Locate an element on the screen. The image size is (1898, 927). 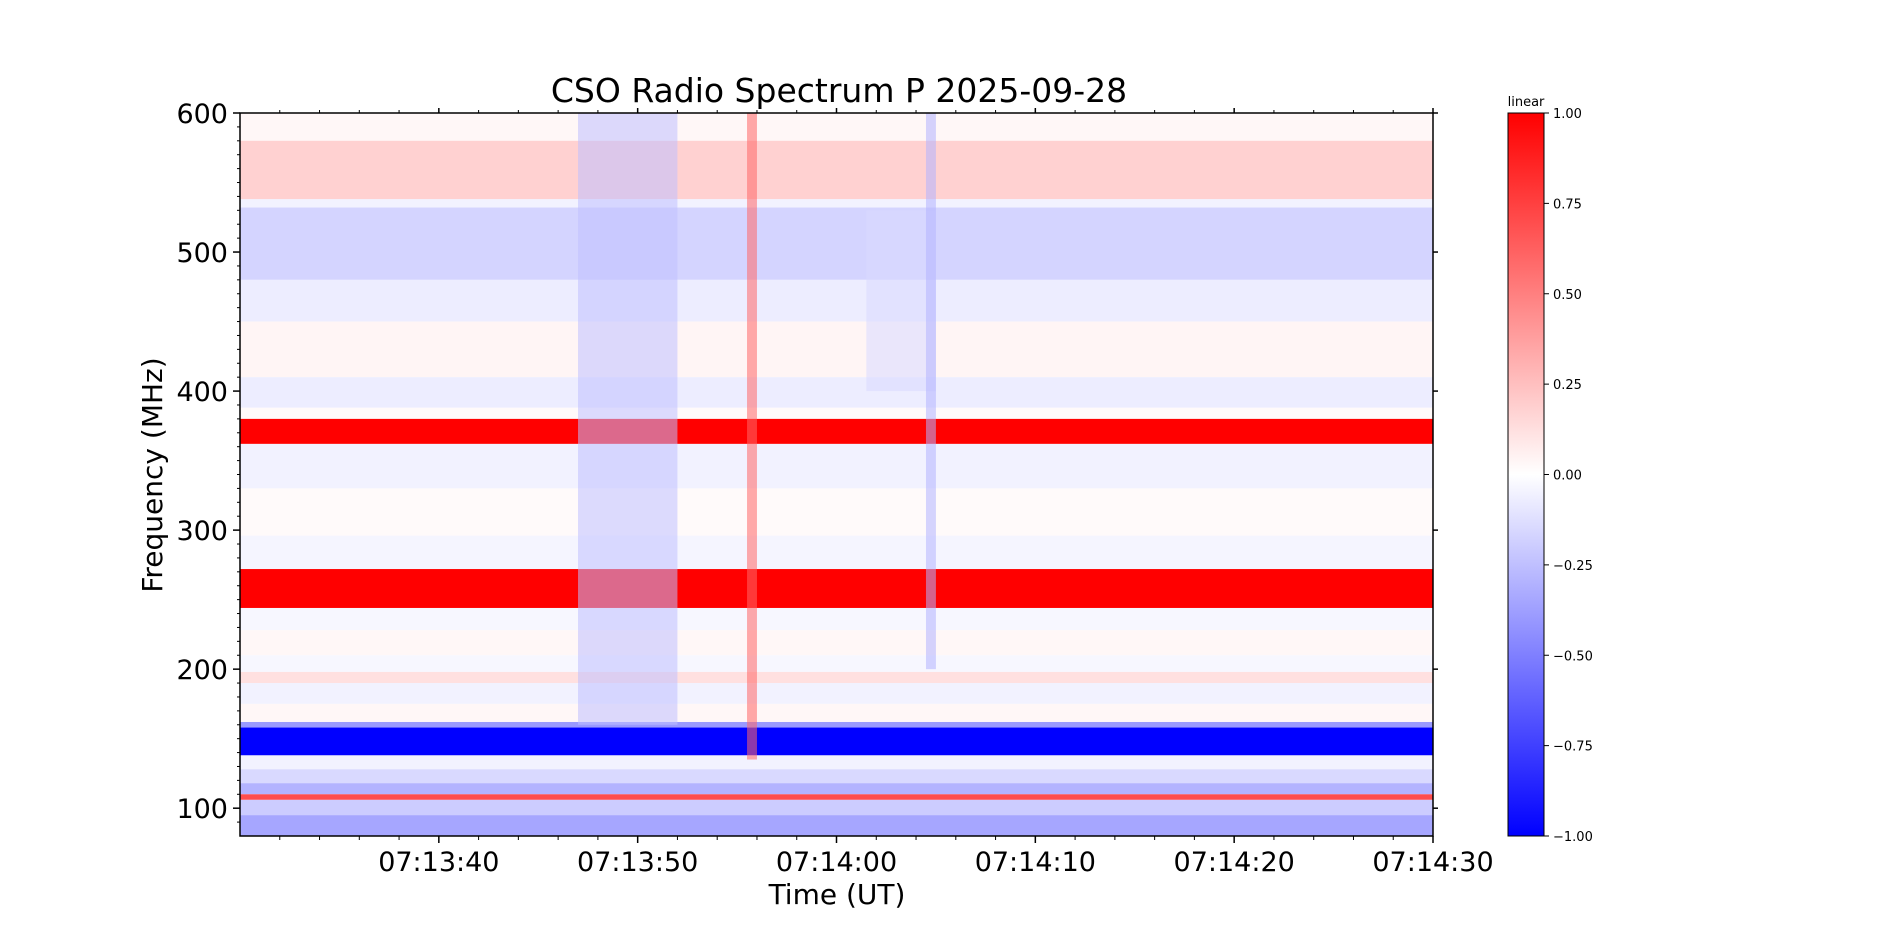
colorbar-tick-label: 1.00 is located at coordinates (1567, 114).